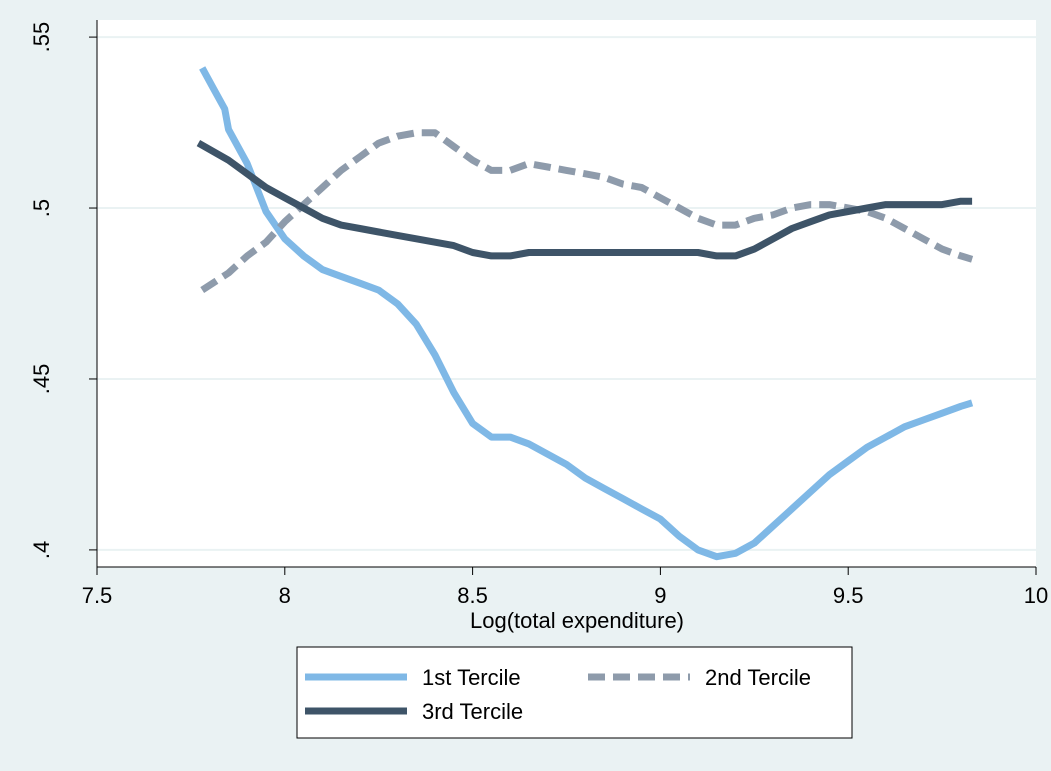 The width and height of the screenshot is (1051, 771). I want to click on x-tick-label-2: 8.5, so click(472, 595).